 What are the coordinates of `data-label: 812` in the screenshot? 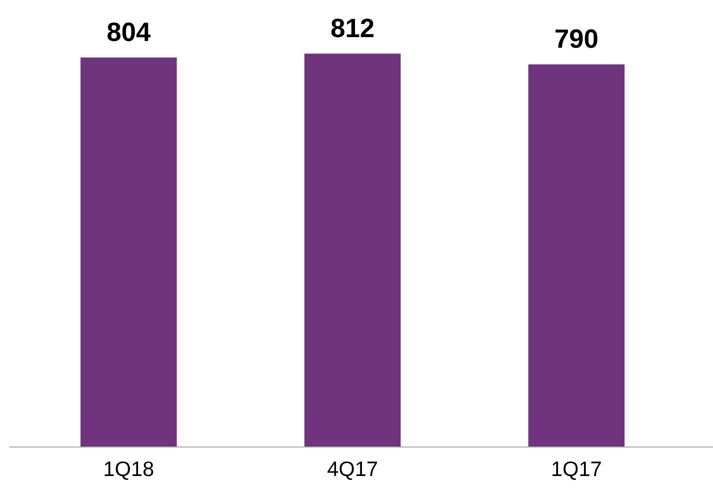 It's located at (352, 28).